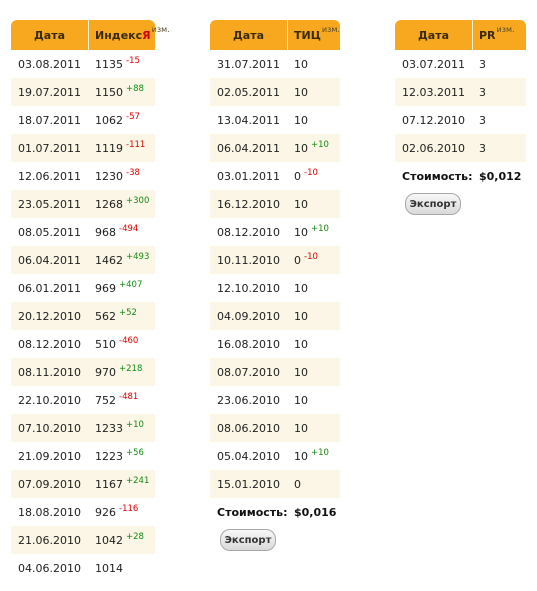 This screenshot has height=591, width=537. I want to click on row-date: 01.07.2011, so click(49, 148).